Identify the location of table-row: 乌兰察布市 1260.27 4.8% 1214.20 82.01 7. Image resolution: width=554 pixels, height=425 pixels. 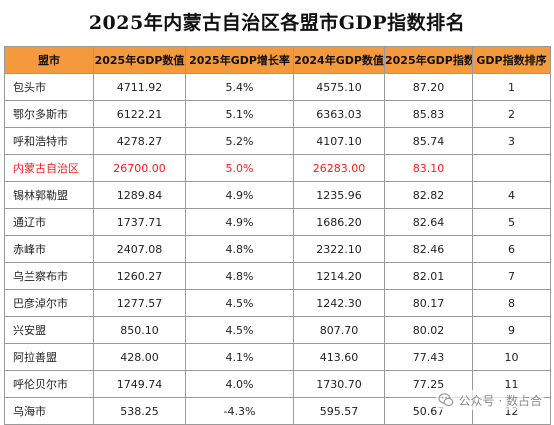
(277, 276).